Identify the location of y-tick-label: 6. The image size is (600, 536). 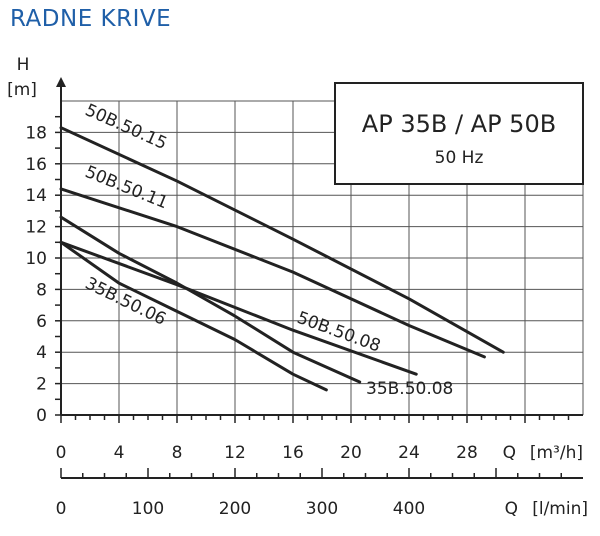
(41, 322).